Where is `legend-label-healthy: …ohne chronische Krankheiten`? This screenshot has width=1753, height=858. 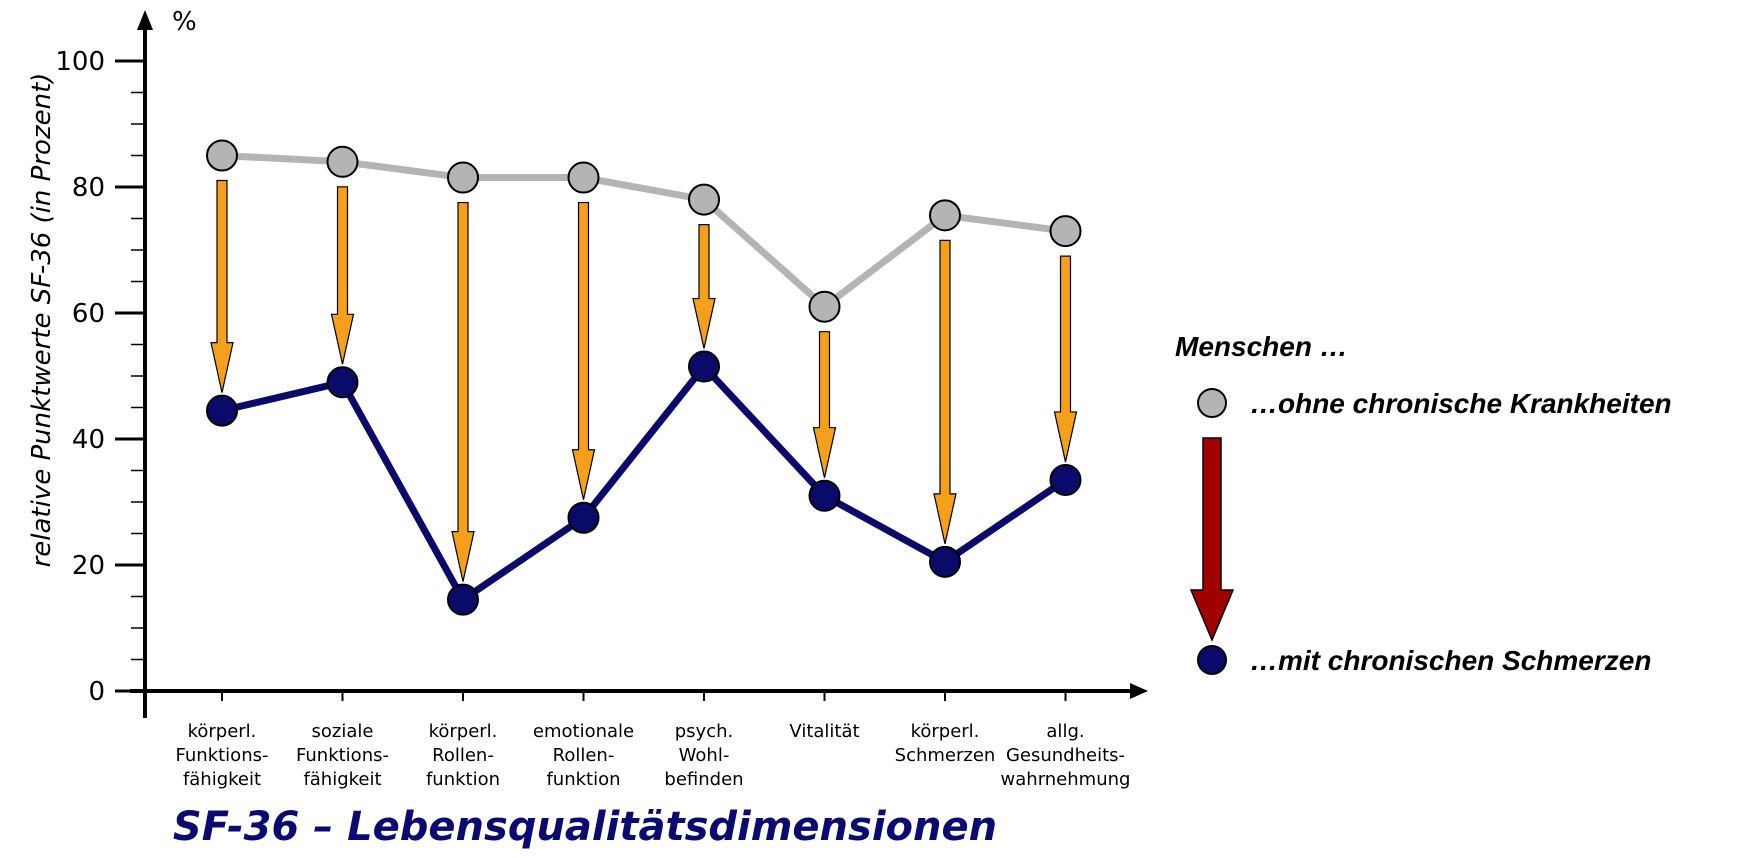 legend-label-healthy: …ohne chronische Krankheiten is located at coordinates (1461, 403).